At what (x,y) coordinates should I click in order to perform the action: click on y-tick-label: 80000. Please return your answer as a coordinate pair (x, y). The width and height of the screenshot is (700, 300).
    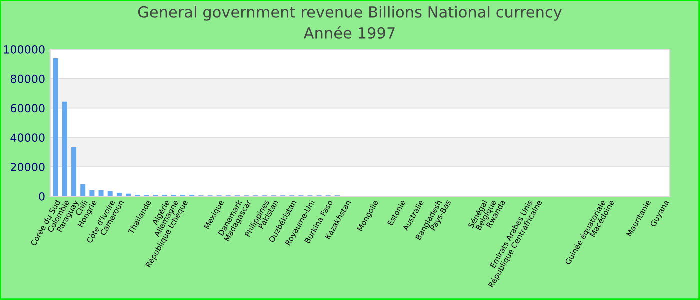
    Looking at the image, I should click on (27, 79).